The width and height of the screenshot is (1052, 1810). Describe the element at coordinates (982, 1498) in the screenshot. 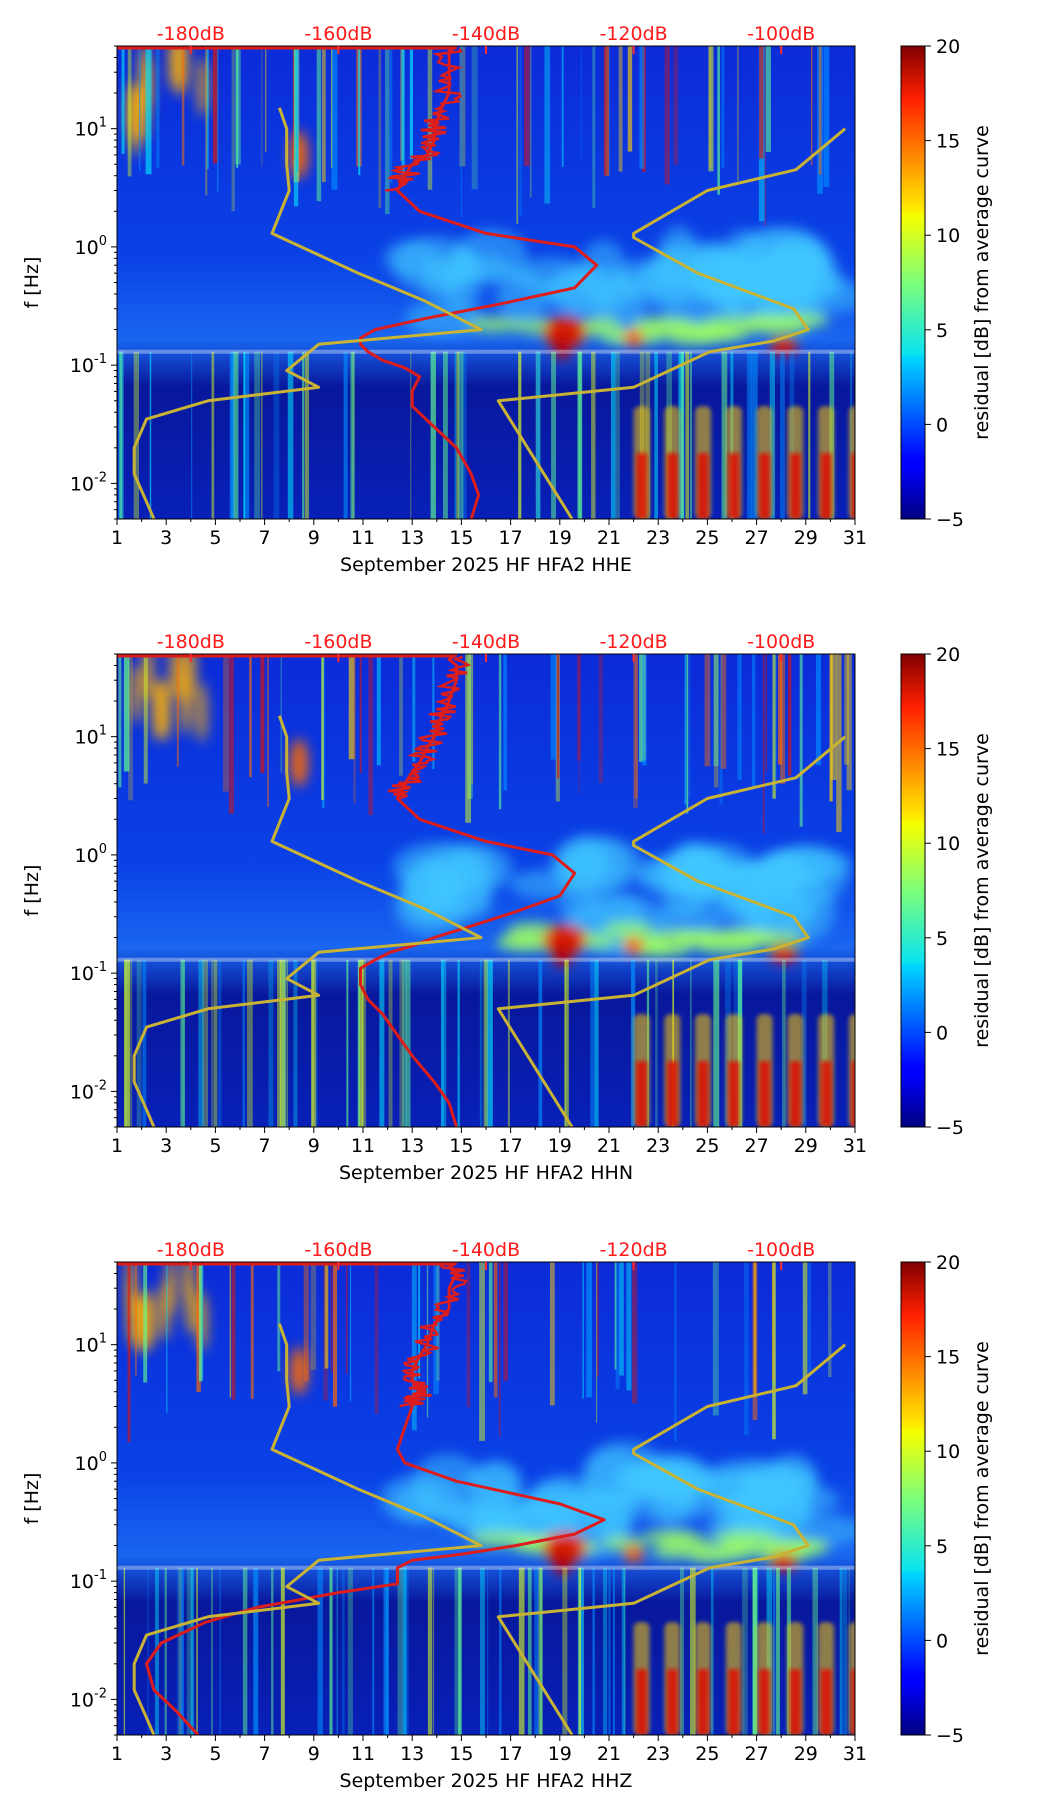

I see `colorbar-label-3: residual [dB] from average curve` at that location.